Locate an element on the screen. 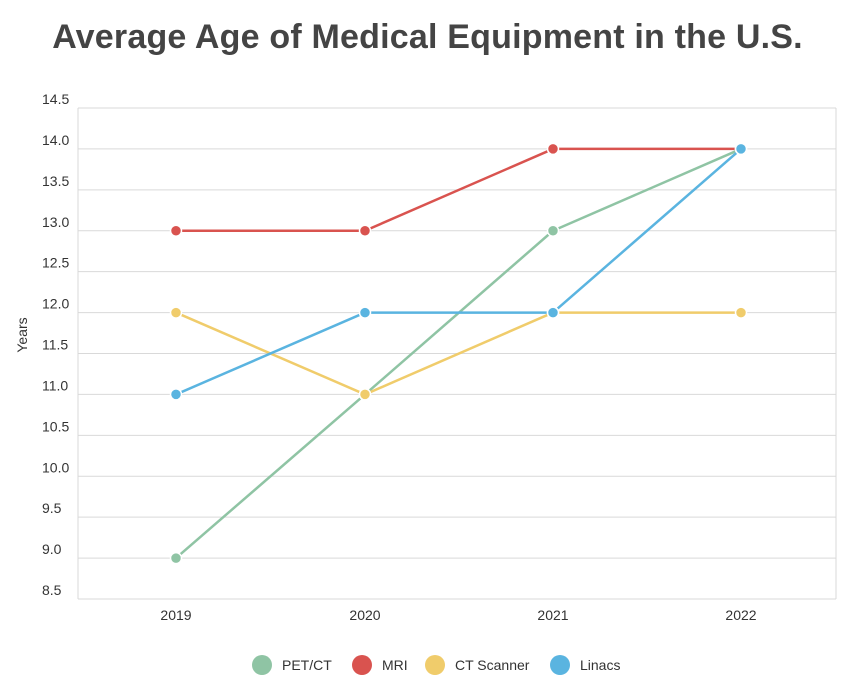  legend-item: Linacs is located at coordinates (585, 665).